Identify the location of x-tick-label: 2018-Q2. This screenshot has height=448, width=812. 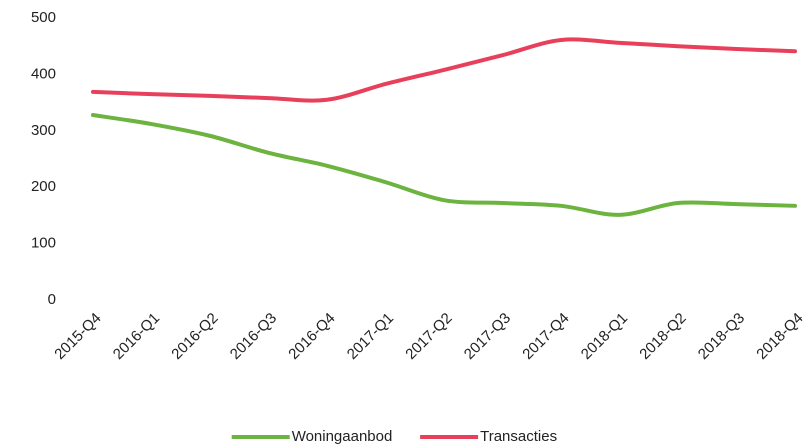
(662, 336).